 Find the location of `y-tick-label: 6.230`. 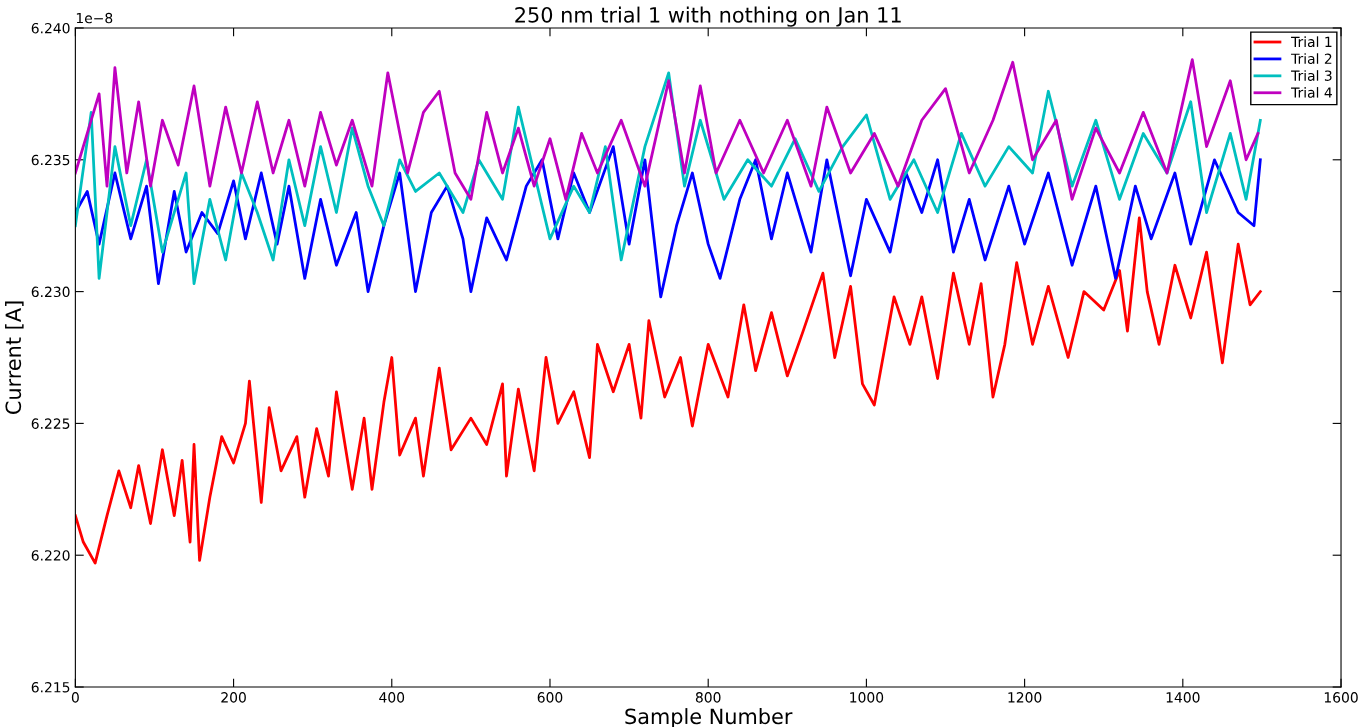

y-tick-label: 6.230 is located at coordinates (50, 292).